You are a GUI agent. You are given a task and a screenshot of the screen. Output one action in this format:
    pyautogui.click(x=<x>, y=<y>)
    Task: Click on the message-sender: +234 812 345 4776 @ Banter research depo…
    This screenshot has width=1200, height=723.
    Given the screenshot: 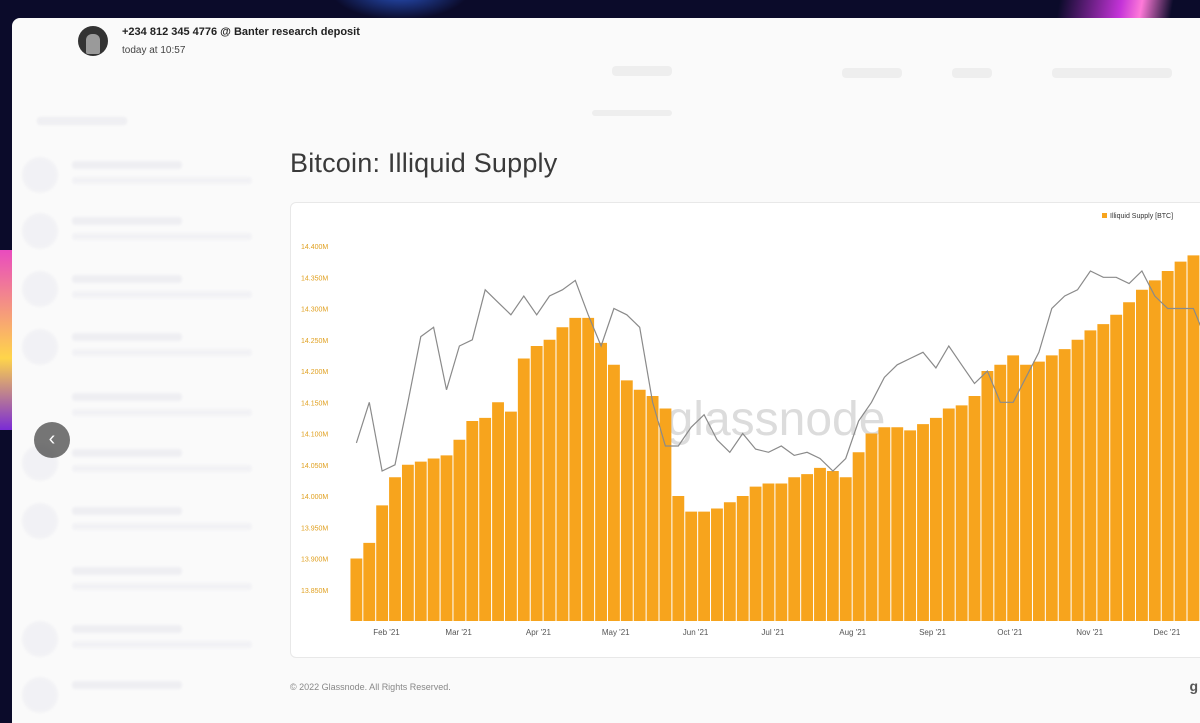 What is the action you would take?
    pyautogui.click(x=241, y=32)
    